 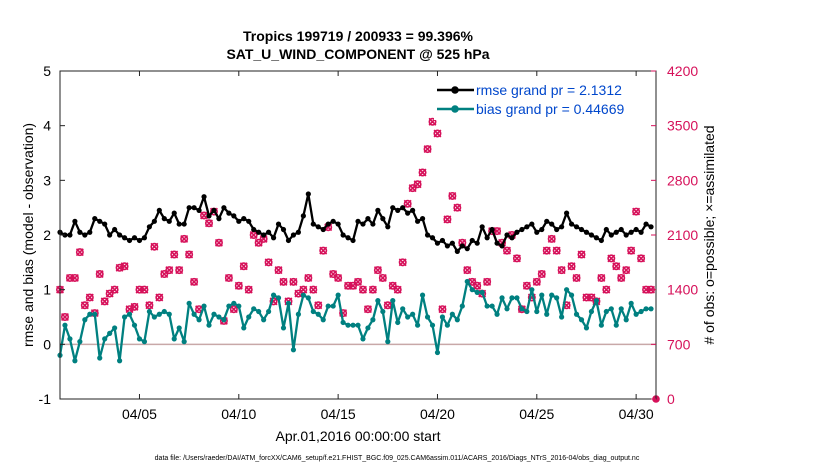 I want to click on x-tick-label: 04/10, so click(x=238, y=414).